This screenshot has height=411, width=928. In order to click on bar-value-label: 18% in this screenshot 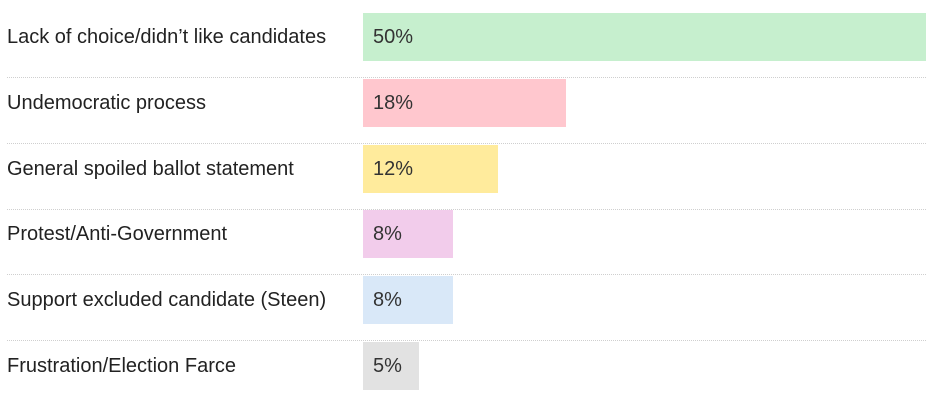, I will do `click(393, 102)`.